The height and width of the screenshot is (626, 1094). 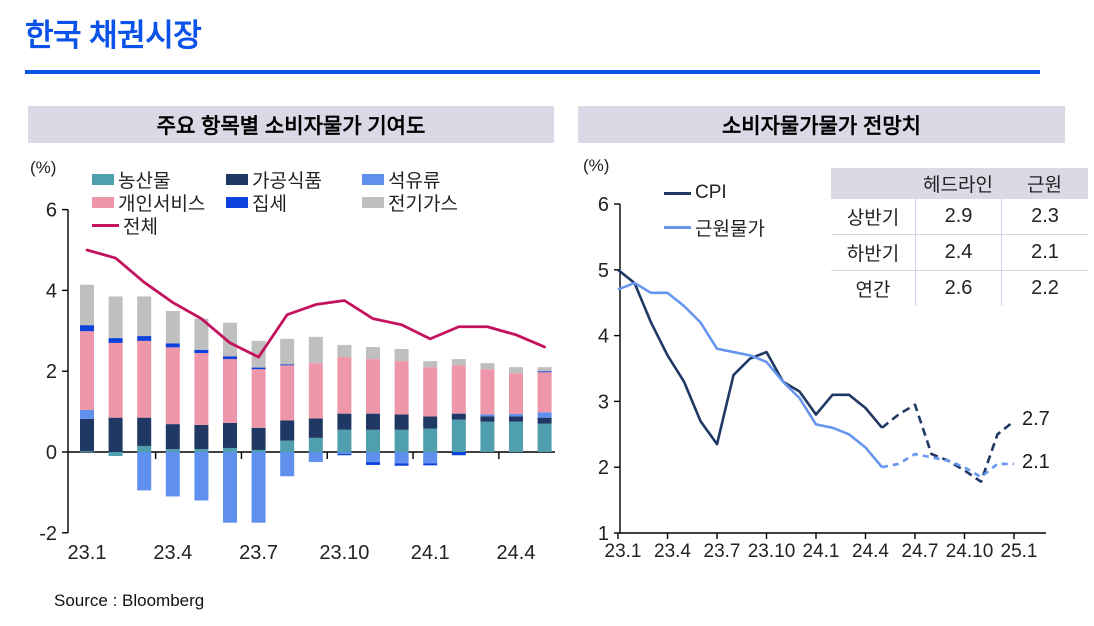 What do you see at coordinates (873, 290) in the screenshot?
I see `row-label: 연간` at bounding box center [873, 290].